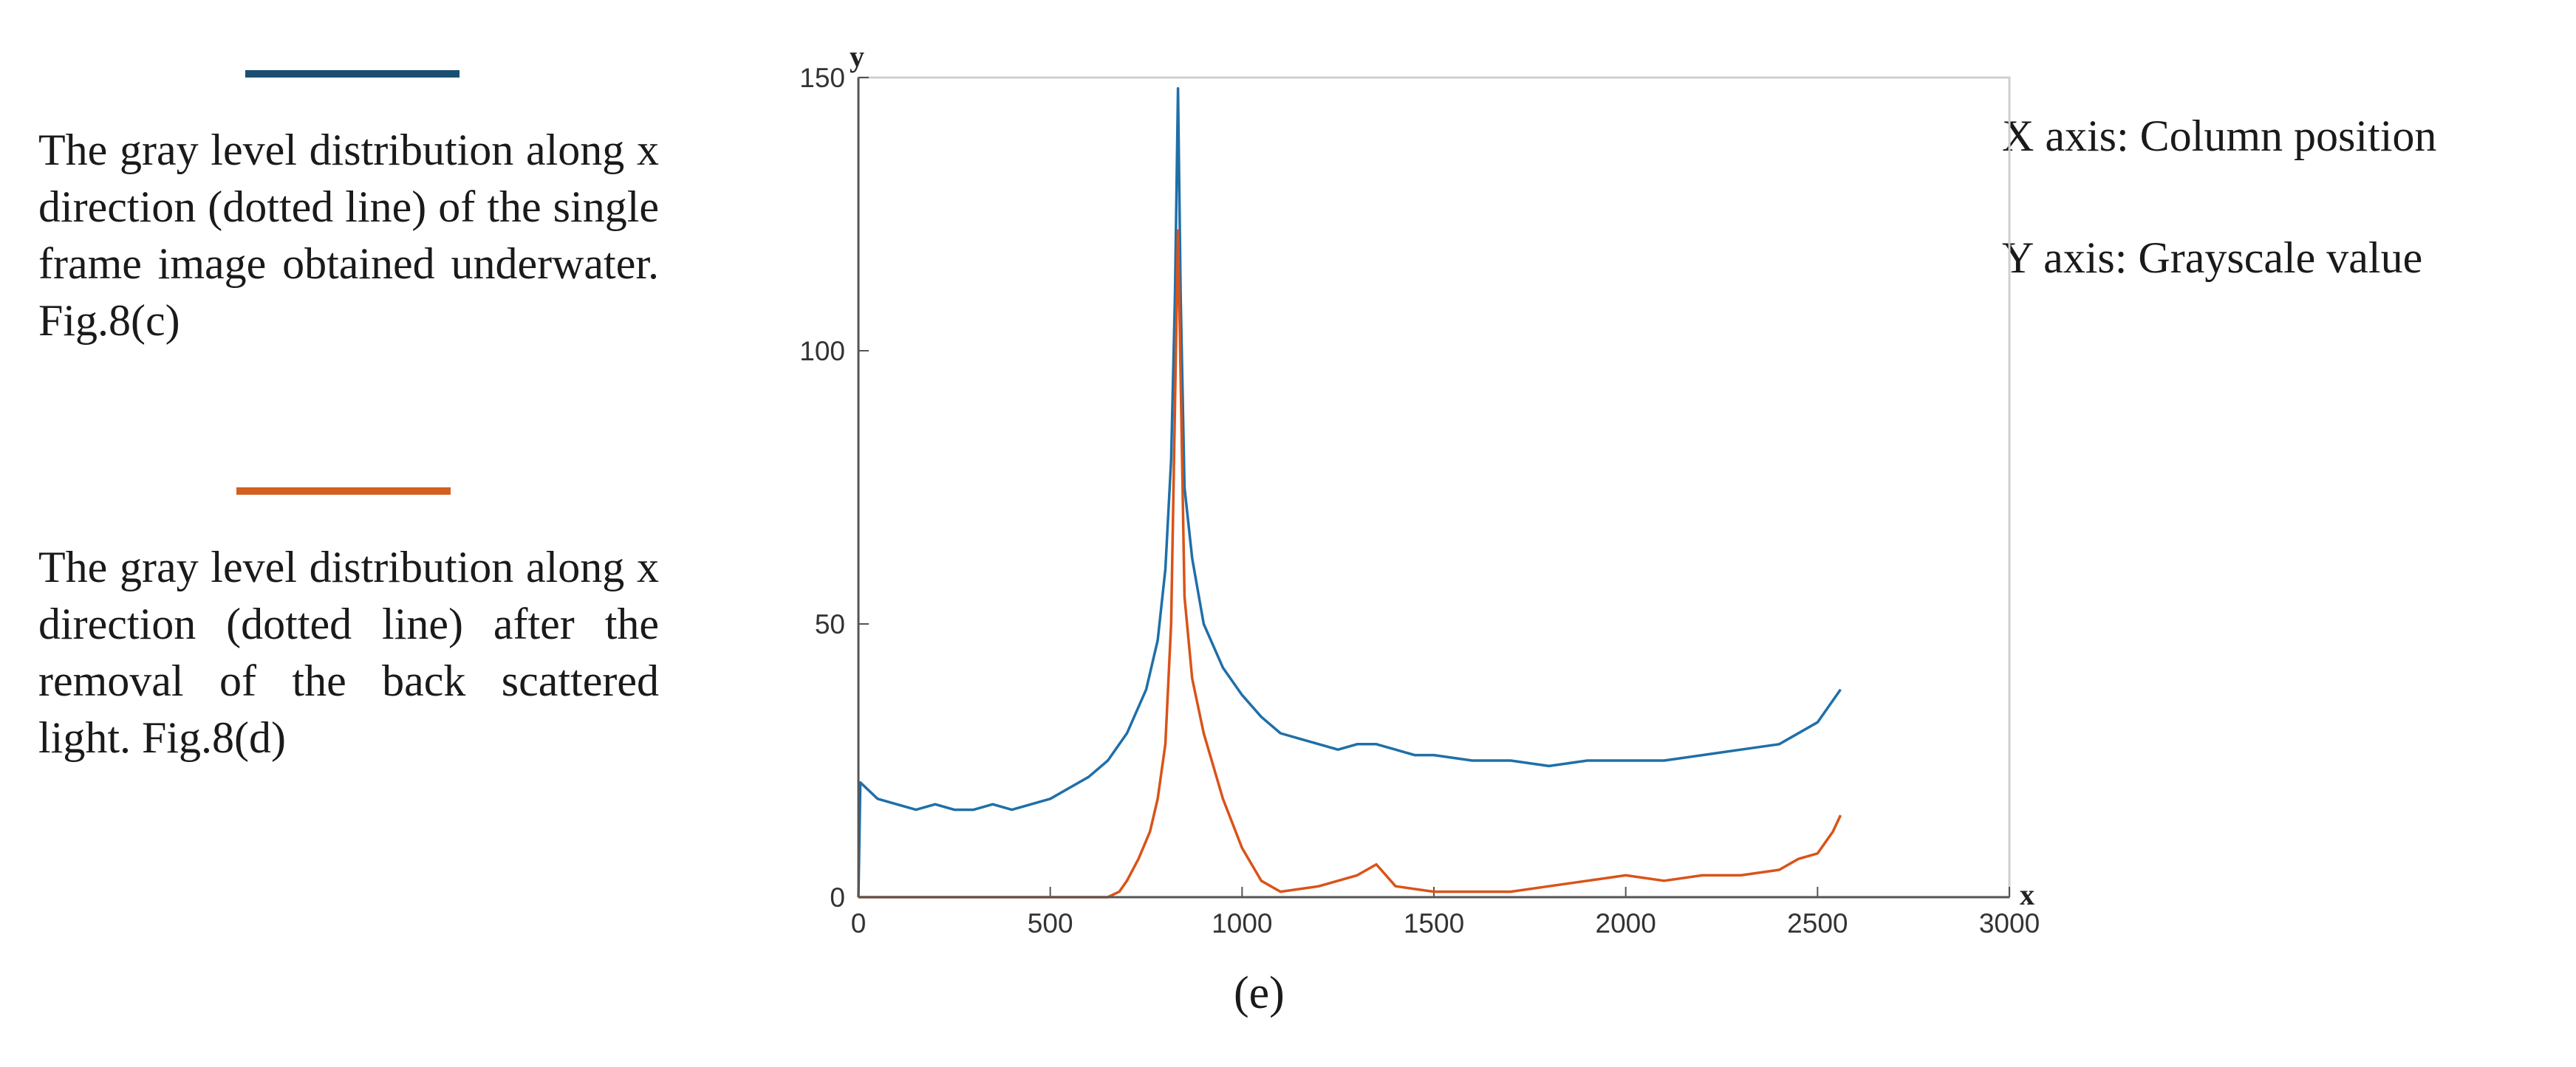 Image resolution: width=2576 pixels, height=1067 pixels. I want to click on x-axis-label: x, so click(2027, 894).